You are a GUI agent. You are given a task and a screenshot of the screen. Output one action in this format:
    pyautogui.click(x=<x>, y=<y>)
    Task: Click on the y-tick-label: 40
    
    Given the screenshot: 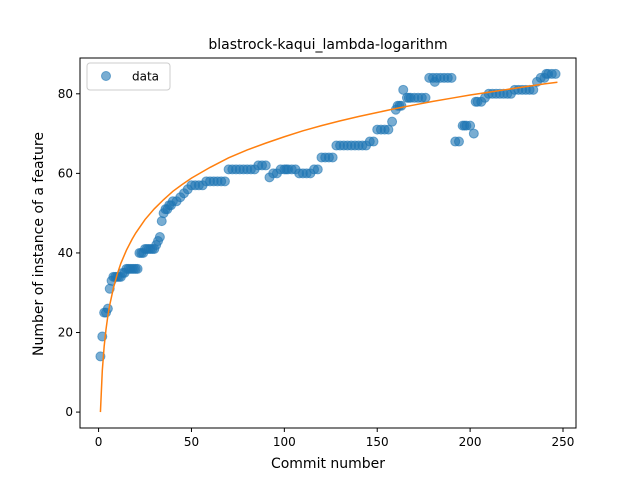 What is the action you would take?
    pyautogui.click(x=65, y=253)
    